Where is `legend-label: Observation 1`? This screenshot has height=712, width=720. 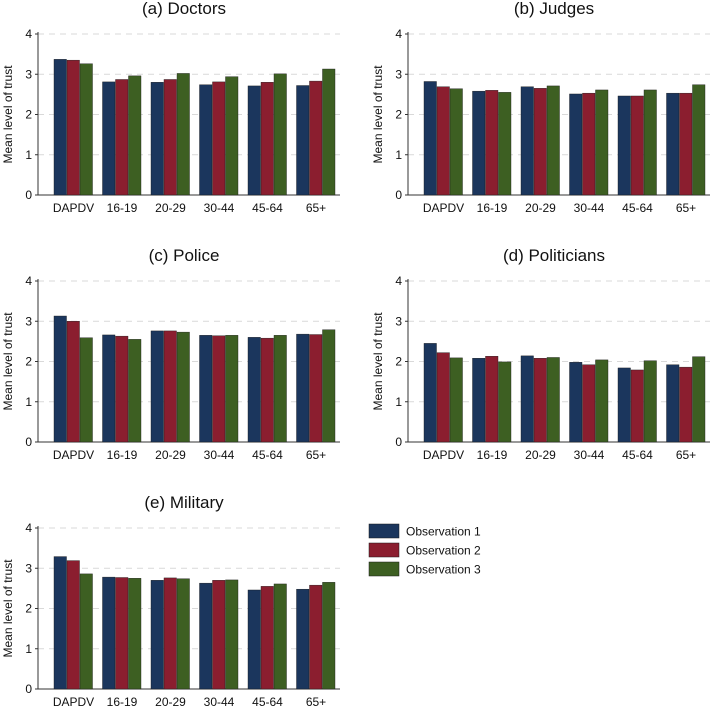 legend-label: Observation 1 is located at coordinates (443, 532).